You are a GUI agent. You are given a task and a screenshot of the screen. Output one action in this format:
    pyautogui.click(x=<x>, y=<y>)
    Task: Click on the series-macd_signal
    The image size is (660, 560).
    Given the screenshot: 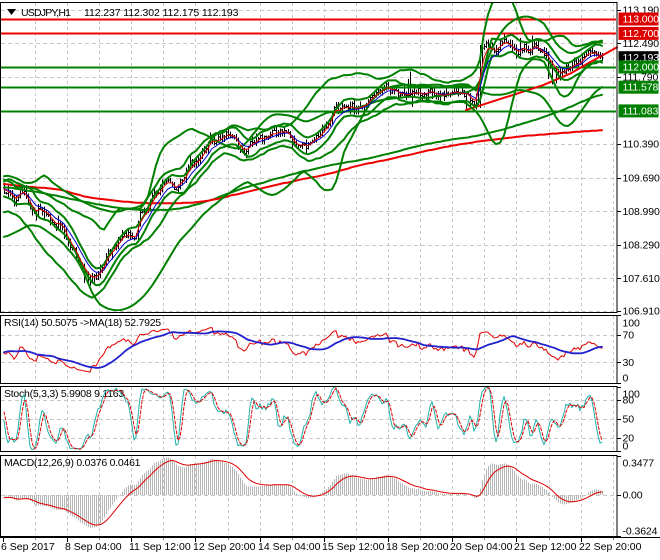 What is the action you would take?
    pyautogui.click(x=303, y=493)
    